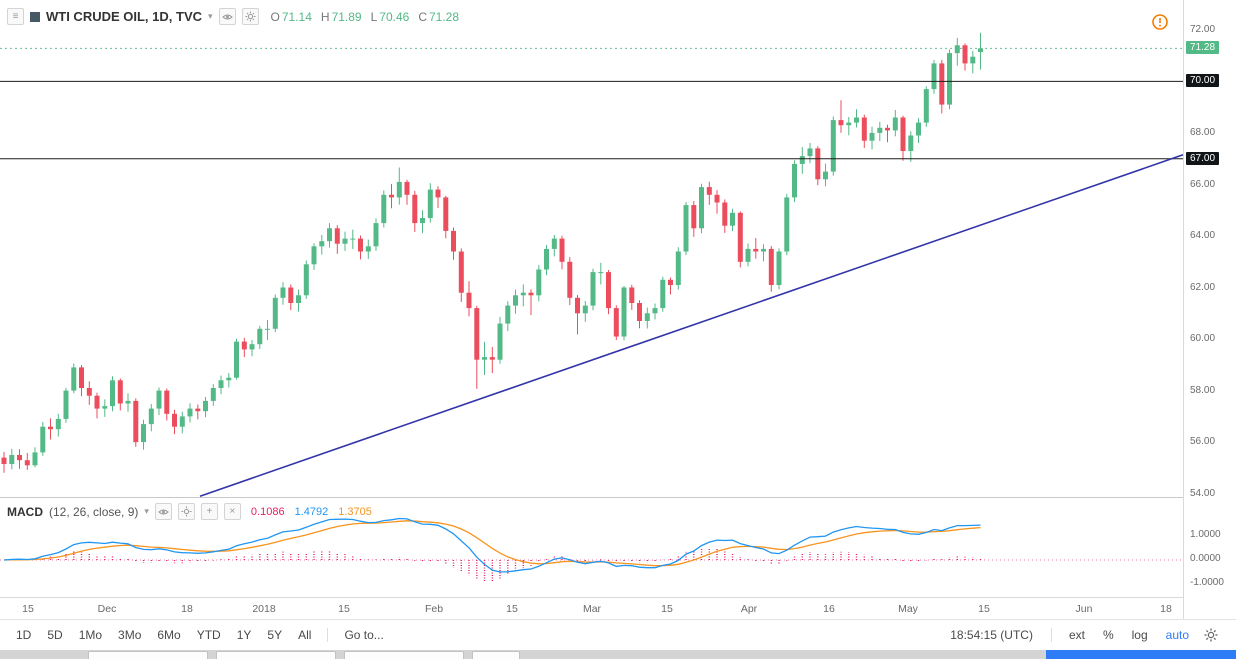  Describe the element at coordinates (365, 17) in the screenshot. I see `ohlc-values: O 71.14 H 71.89 L 70.46 C 71.28` at that location.